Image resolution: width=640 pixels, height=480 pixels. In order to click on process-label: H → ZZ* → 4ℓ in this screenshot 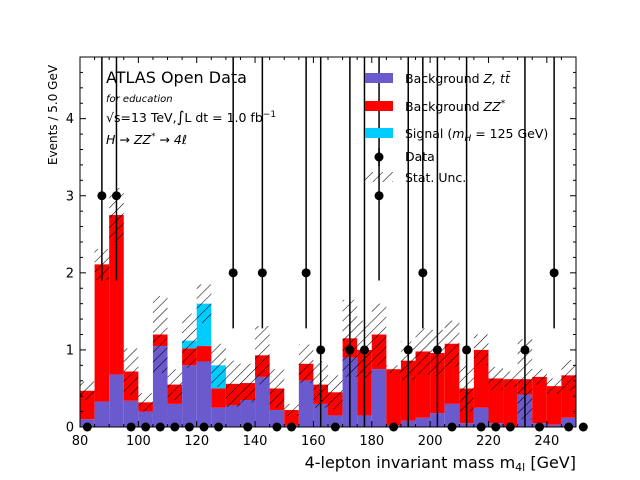, I will do `click(146, 139)`.